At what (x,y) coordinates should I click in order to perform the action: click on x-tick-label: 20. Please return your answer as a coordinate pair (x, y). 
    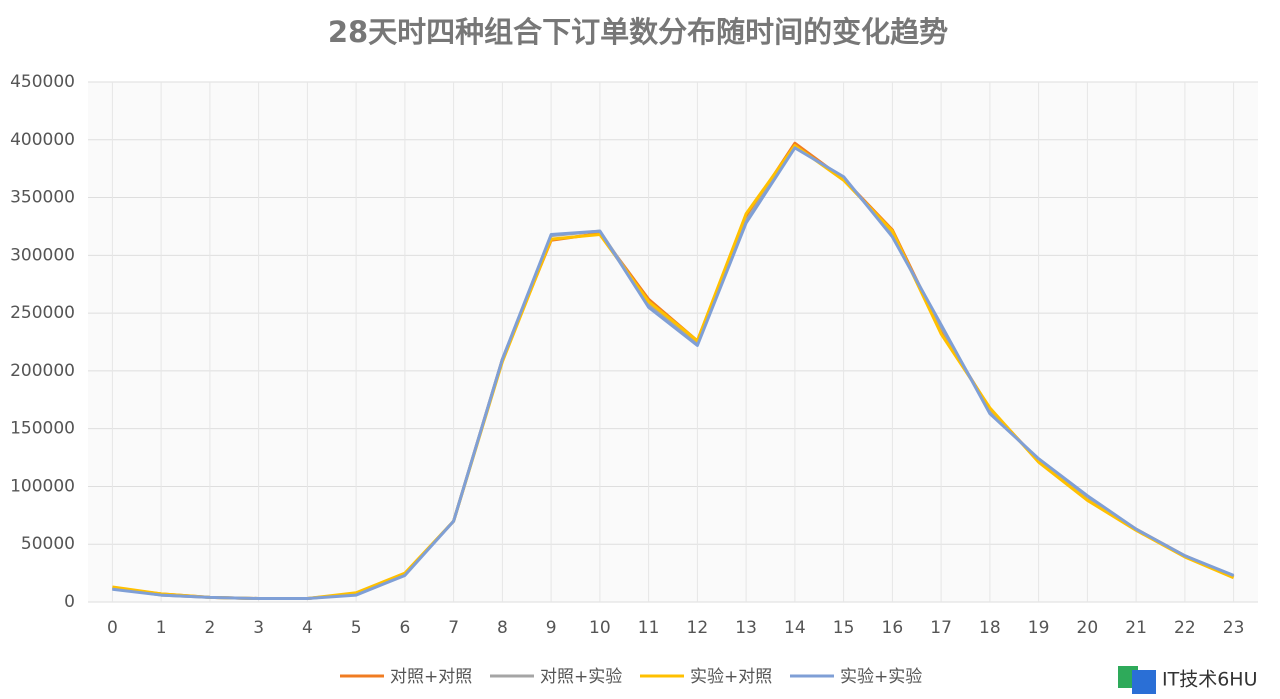
    Looking at the image, I should click on (1088, 628).